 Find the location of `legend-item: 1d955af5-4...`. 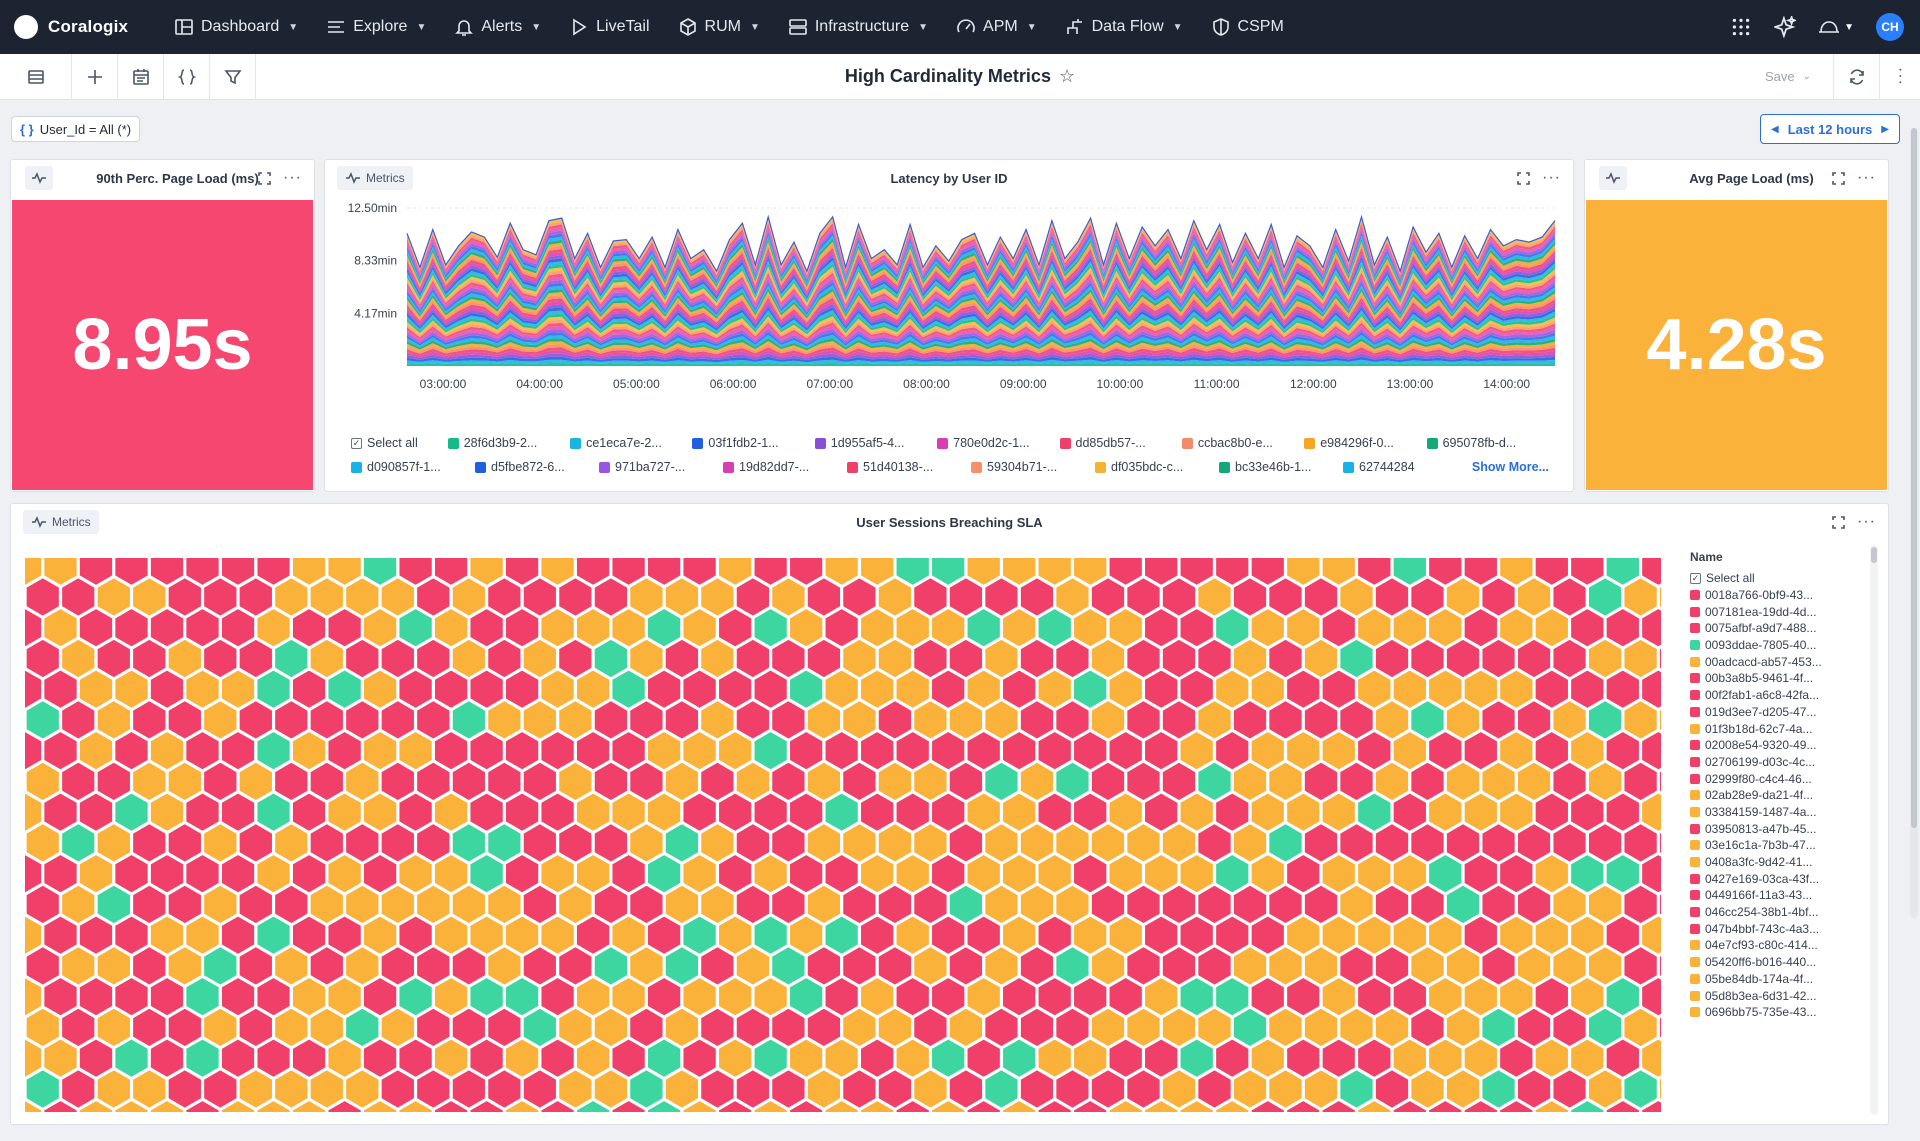

legend-item: 1d955af5-4... is located at coordinates (875, 443).